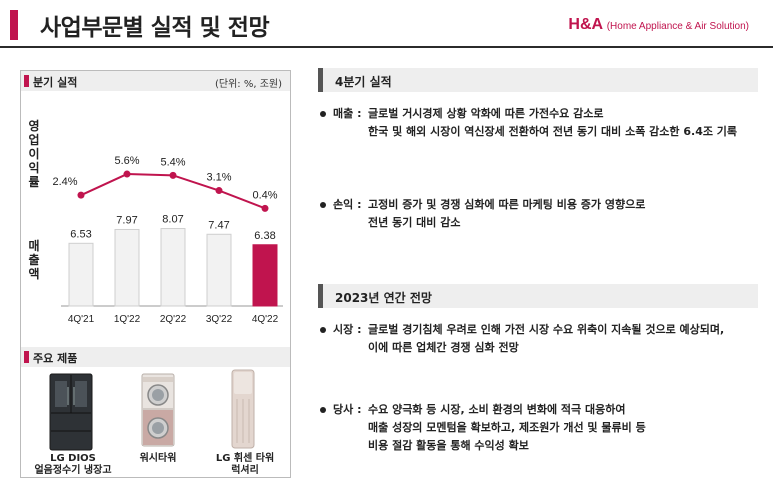 This screenshot has height=488, width=773. I want to click on product-fridge-line1: LG DIOS, so click(73, 458).